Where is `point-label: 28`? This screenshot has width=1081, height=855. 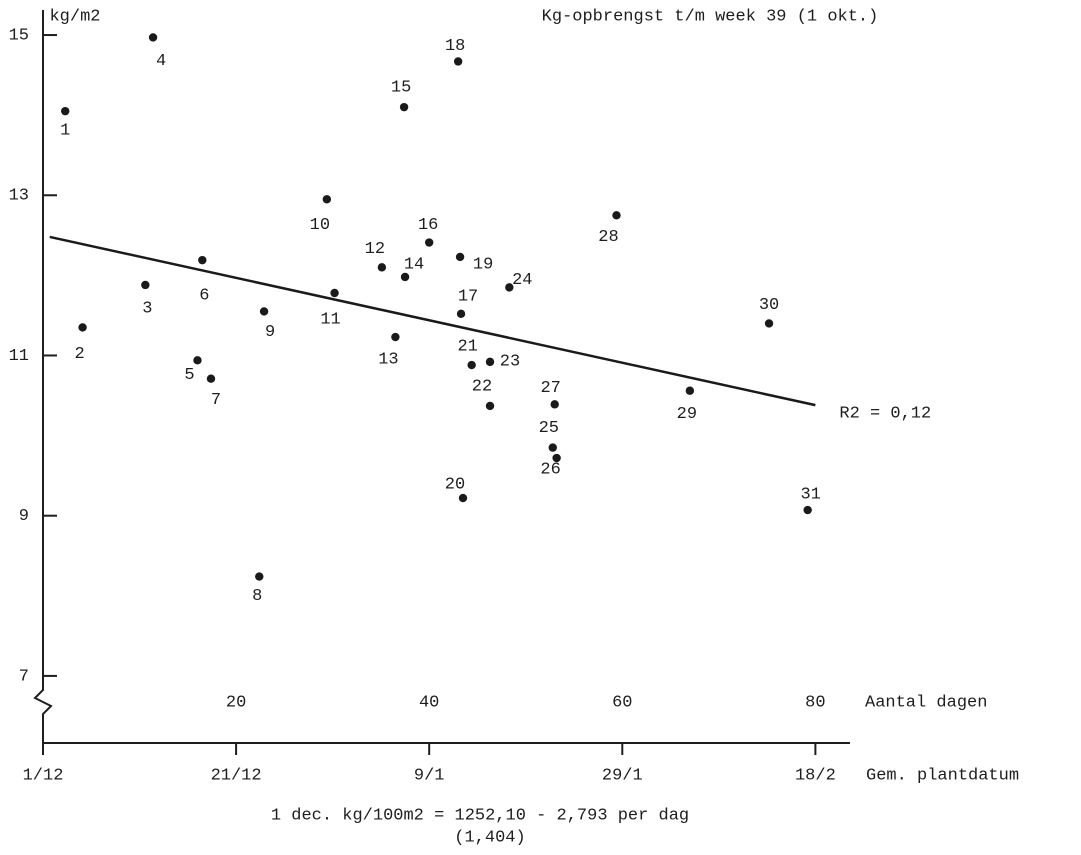 point-label: 28 is located at coordinates (608, 237).